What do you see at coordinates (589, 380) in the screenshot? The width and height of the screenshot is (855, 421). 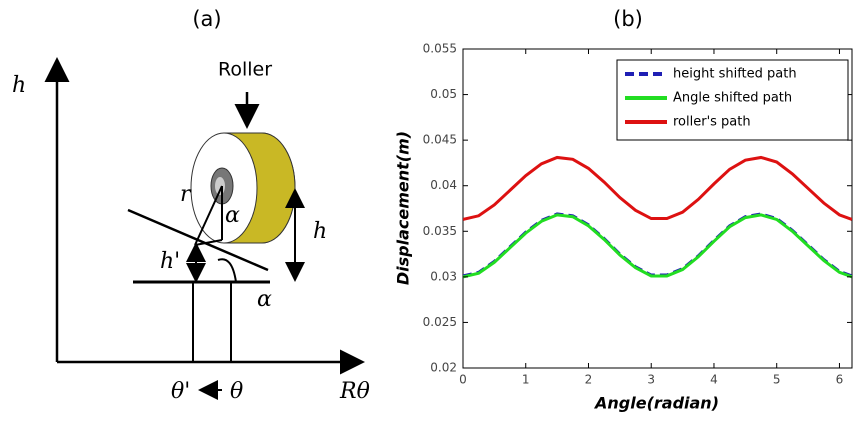 I see `x-tick-label: 2` at bounding box center [589, 380].